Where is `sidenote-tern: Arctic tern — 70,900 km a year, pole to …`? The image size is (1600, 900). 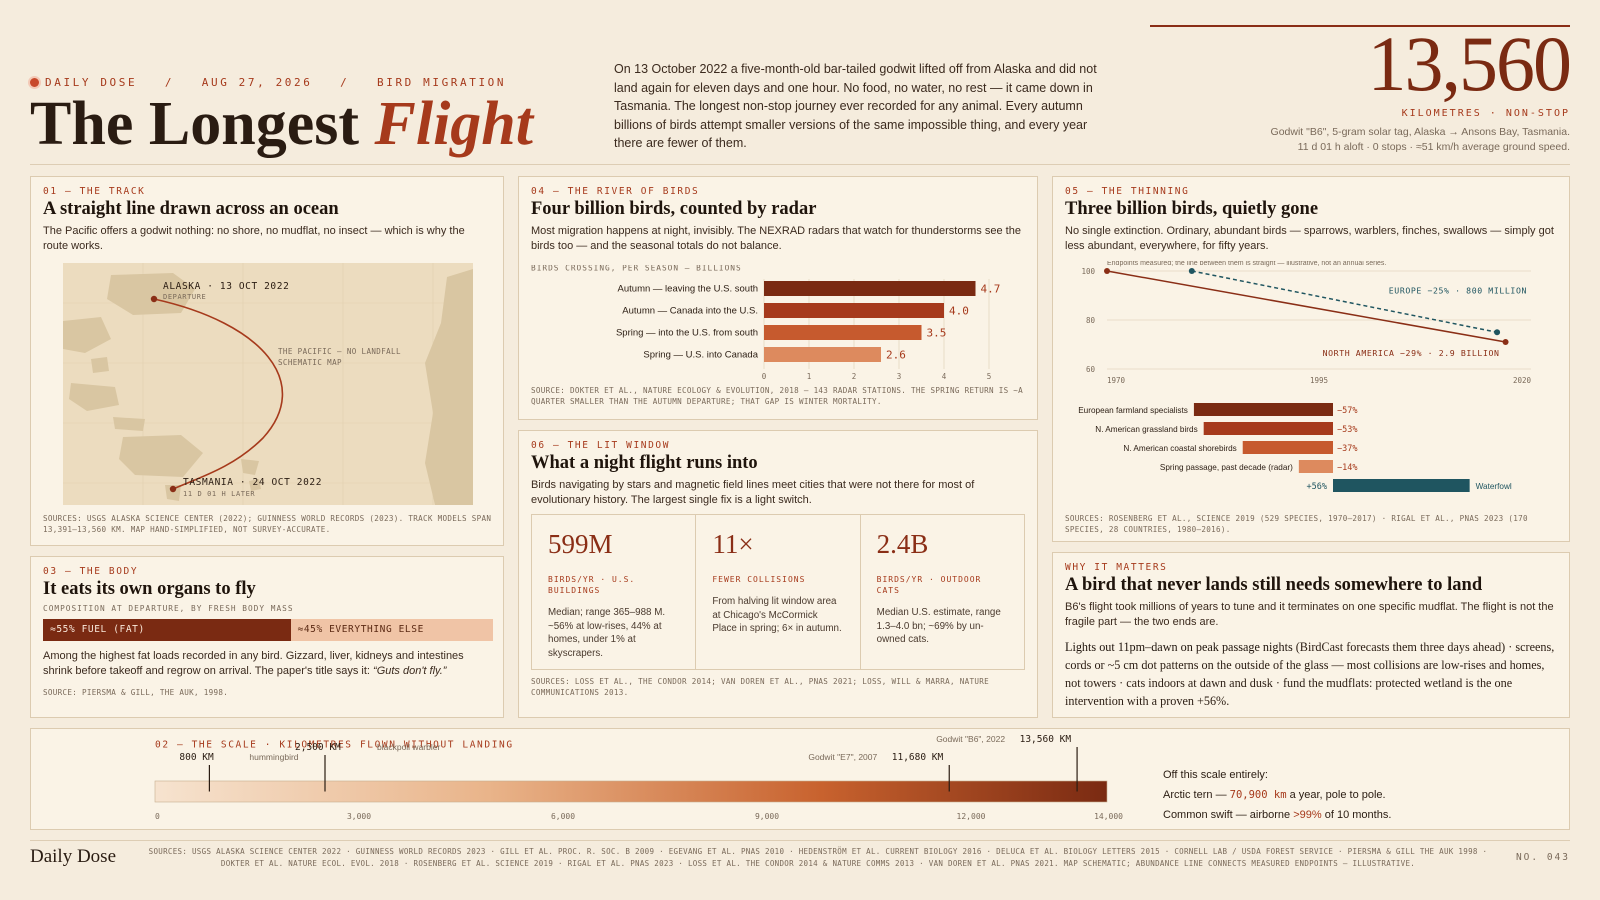 sidenote-tern: Arctic tern — 70,900 km a year, pole to … is located at coordinates (1277, 795).